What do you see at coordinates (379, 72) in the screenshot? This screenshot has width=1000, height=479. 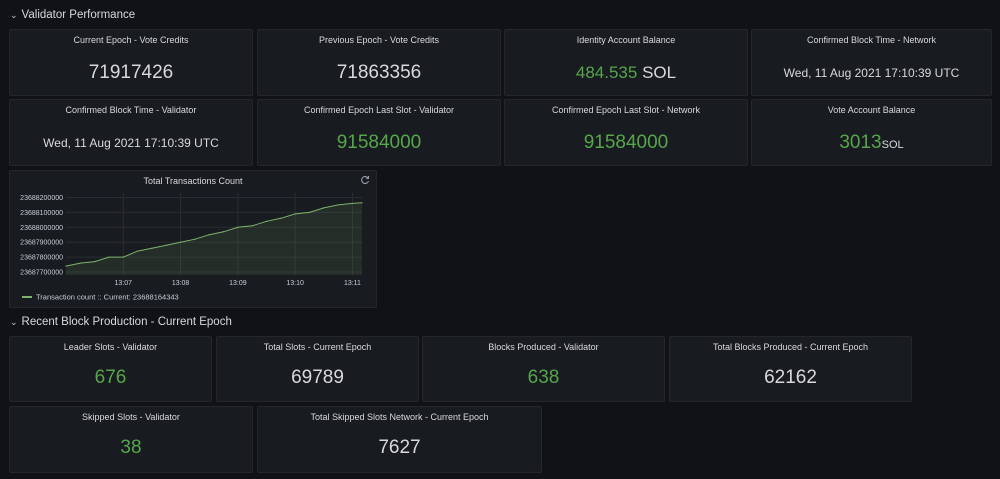 I see `stat-value: 71863356` at bounding box center [379, 72].